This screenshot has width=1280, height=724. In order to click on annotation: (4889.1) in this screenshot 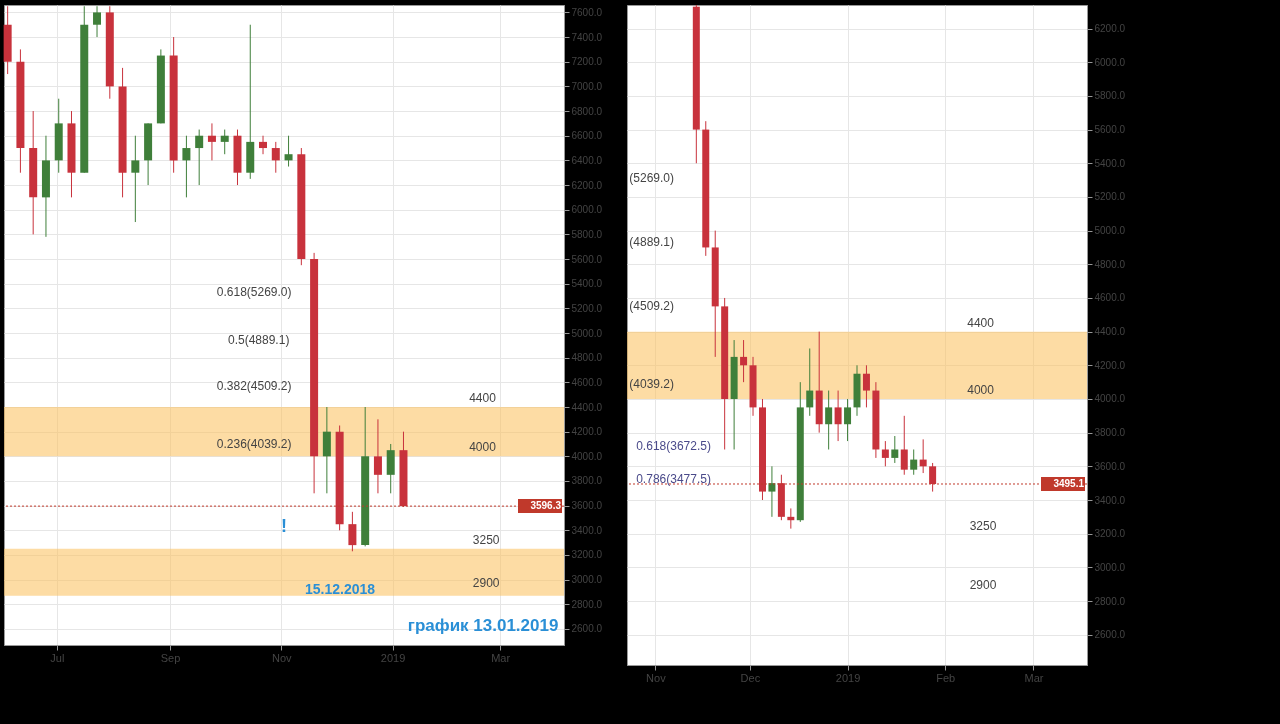, I will do `click(651, 242)`.